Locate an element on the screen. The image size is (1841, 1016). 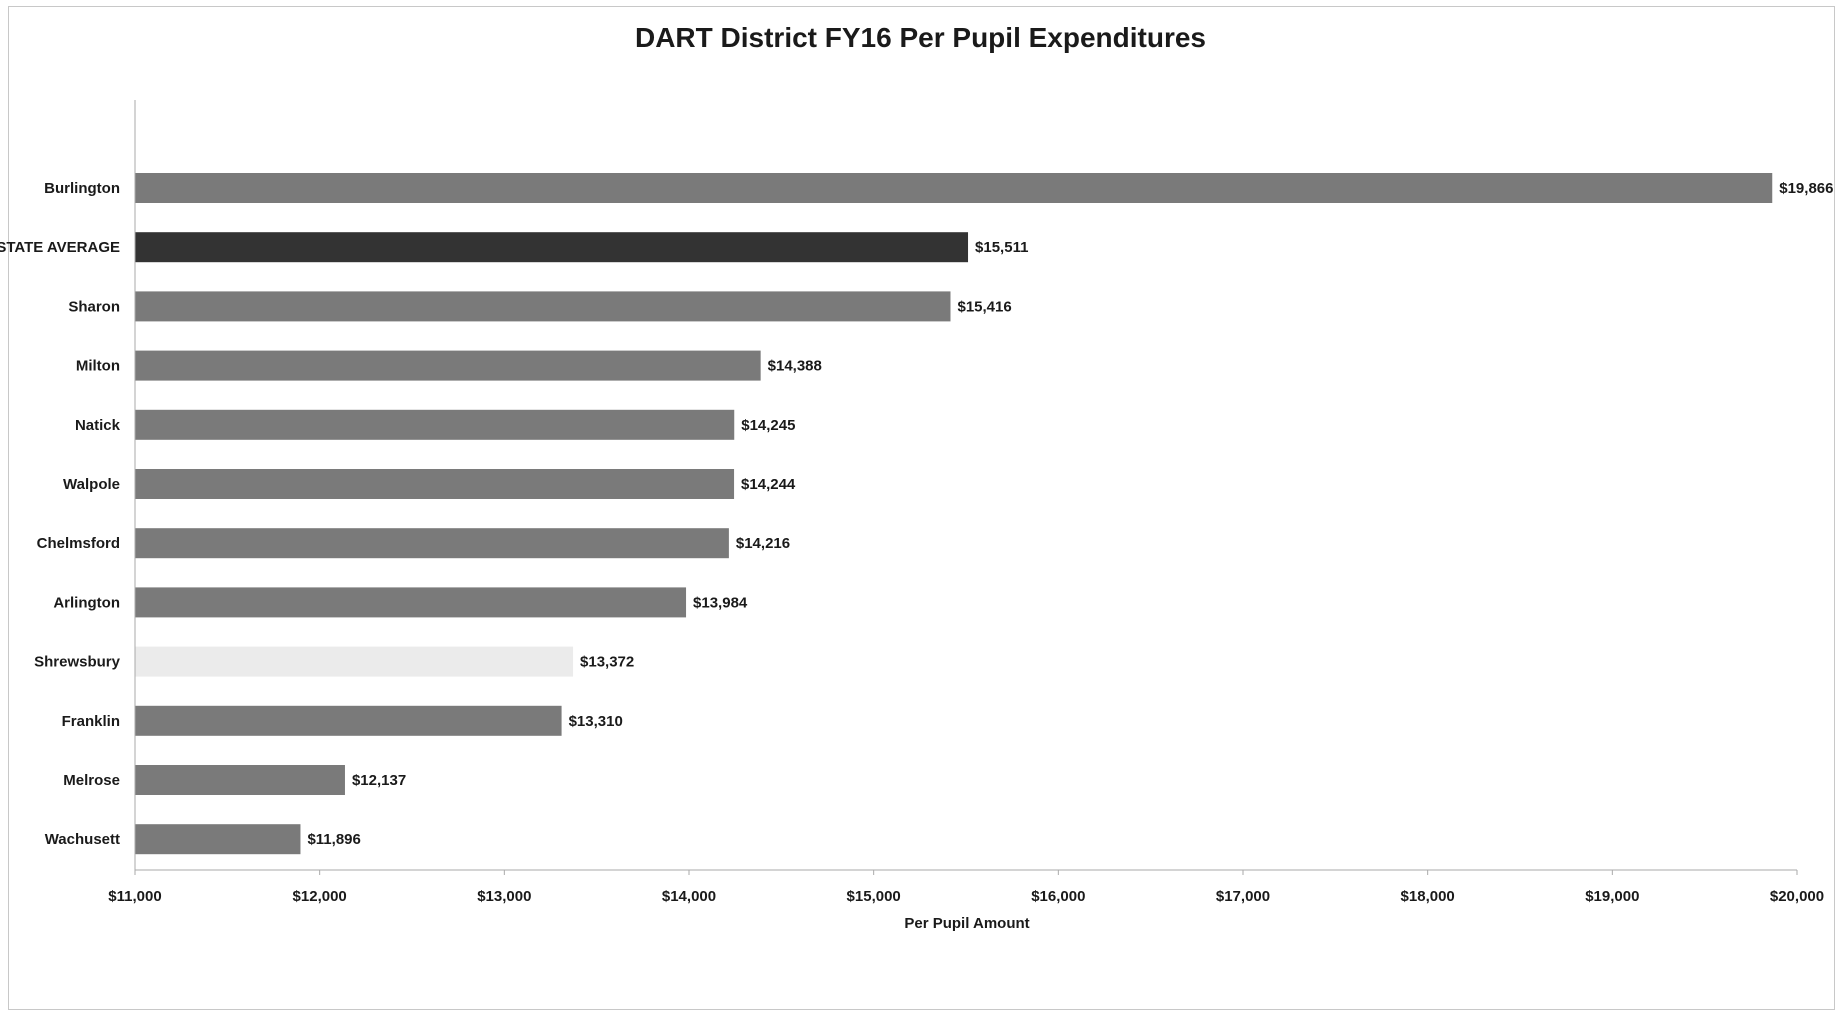
bar-burlington is located at coordinates (954, 188).